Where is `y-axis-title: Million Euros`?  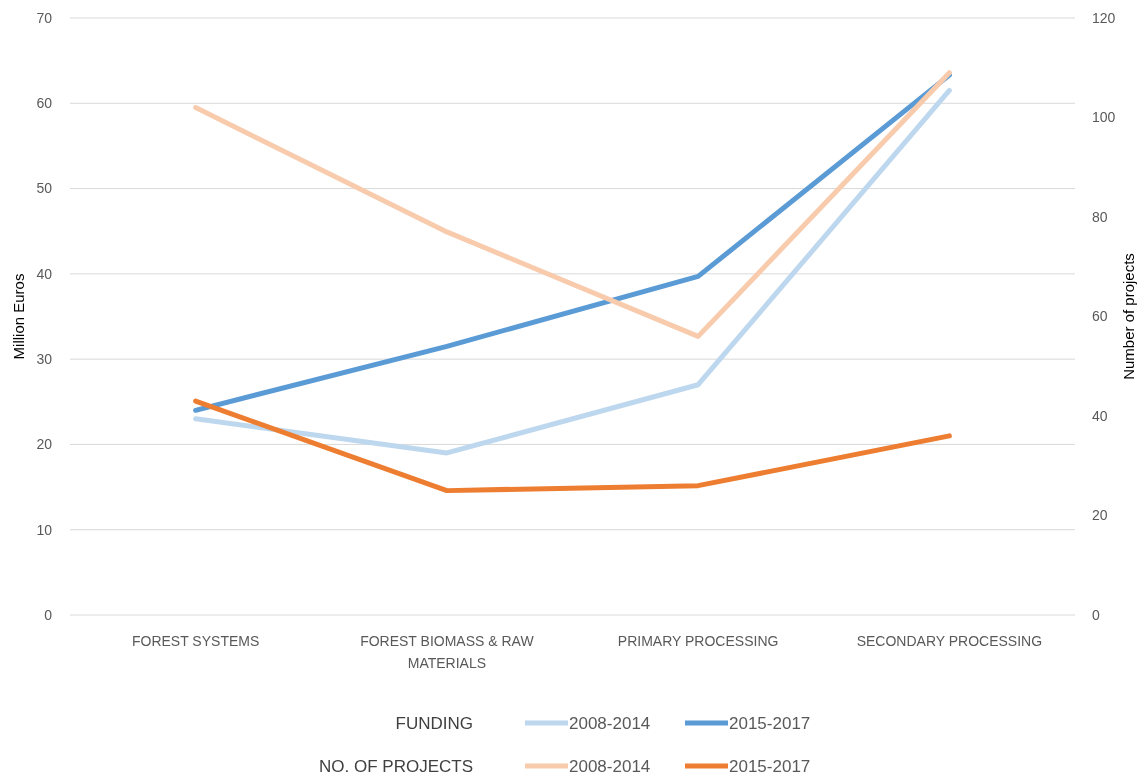
y-axis-title: Million Euros is located at coordinates (18, 316).